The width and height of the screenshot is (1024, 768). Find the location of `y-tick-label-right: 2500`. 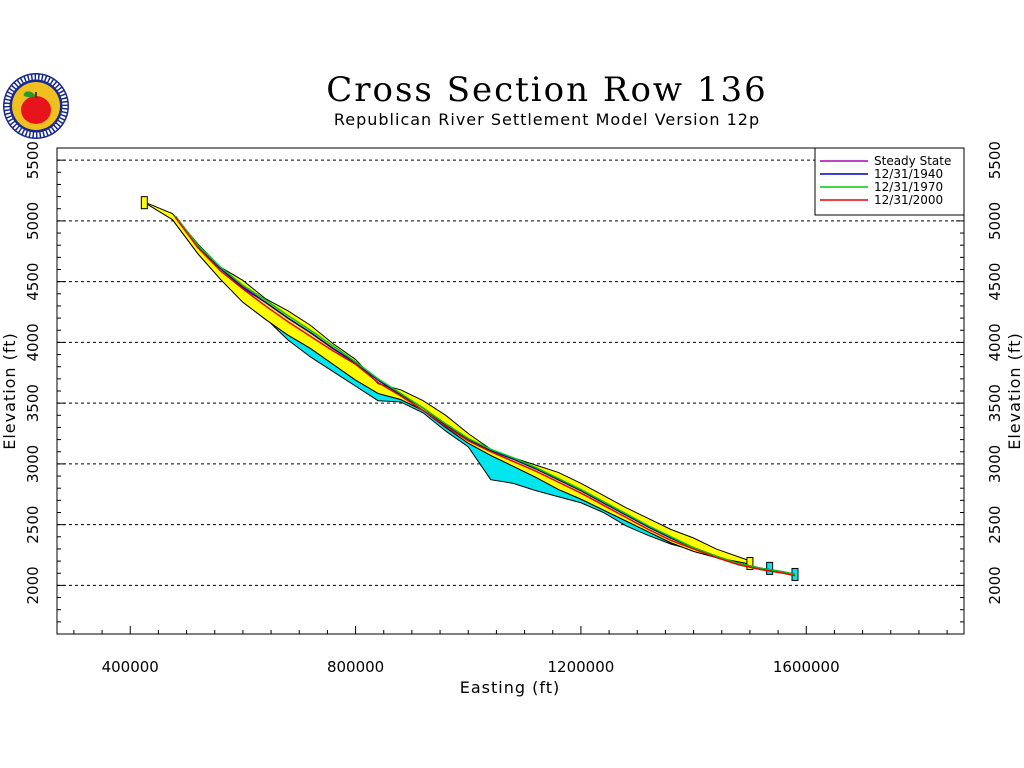

y-tick-label-right: 2500 is located at coordinates (995, 525).